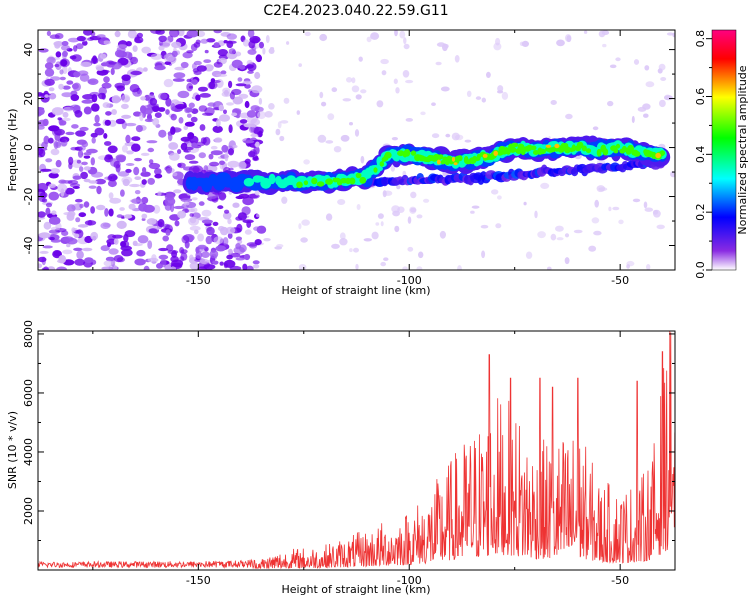 The width and height of the screenshot is (750, 600). I want to click on colorbar-tick-label: 0.6, so click(700, 97).